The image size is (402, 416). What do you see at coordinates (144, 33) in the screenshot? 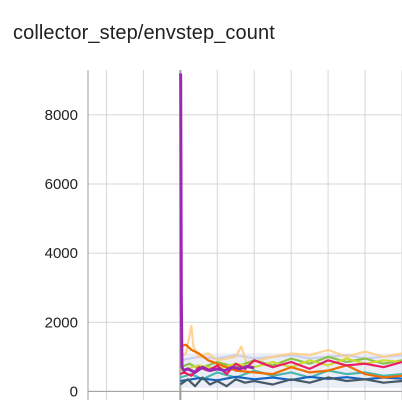
I see `chart-title: collector_step/envstep_count` at bounding box center [144, 33].